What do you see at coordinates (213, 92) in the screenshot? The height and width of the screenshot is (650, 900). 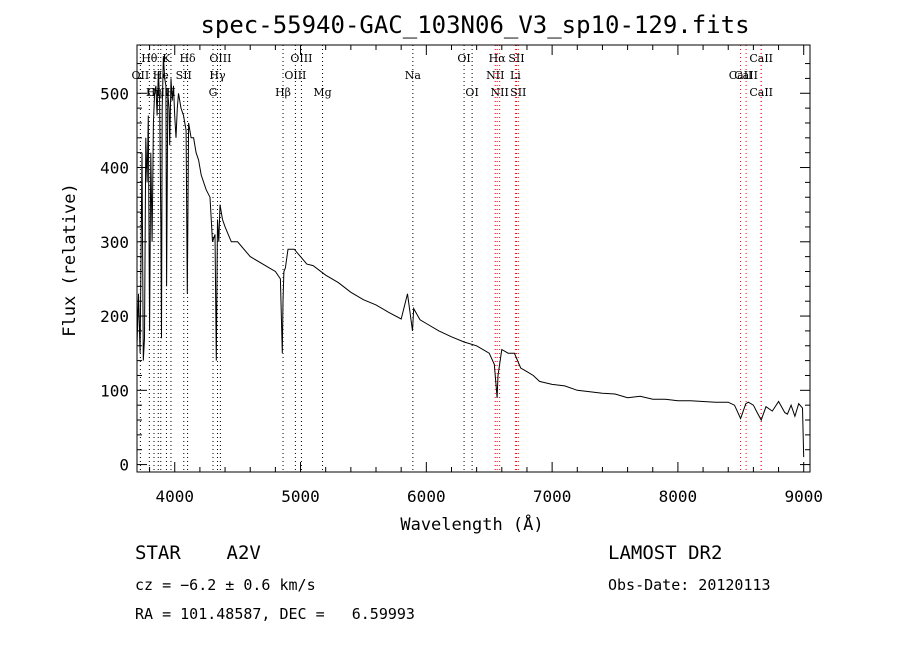 I see `line-label-21: G` at bounding box center [213, 92].